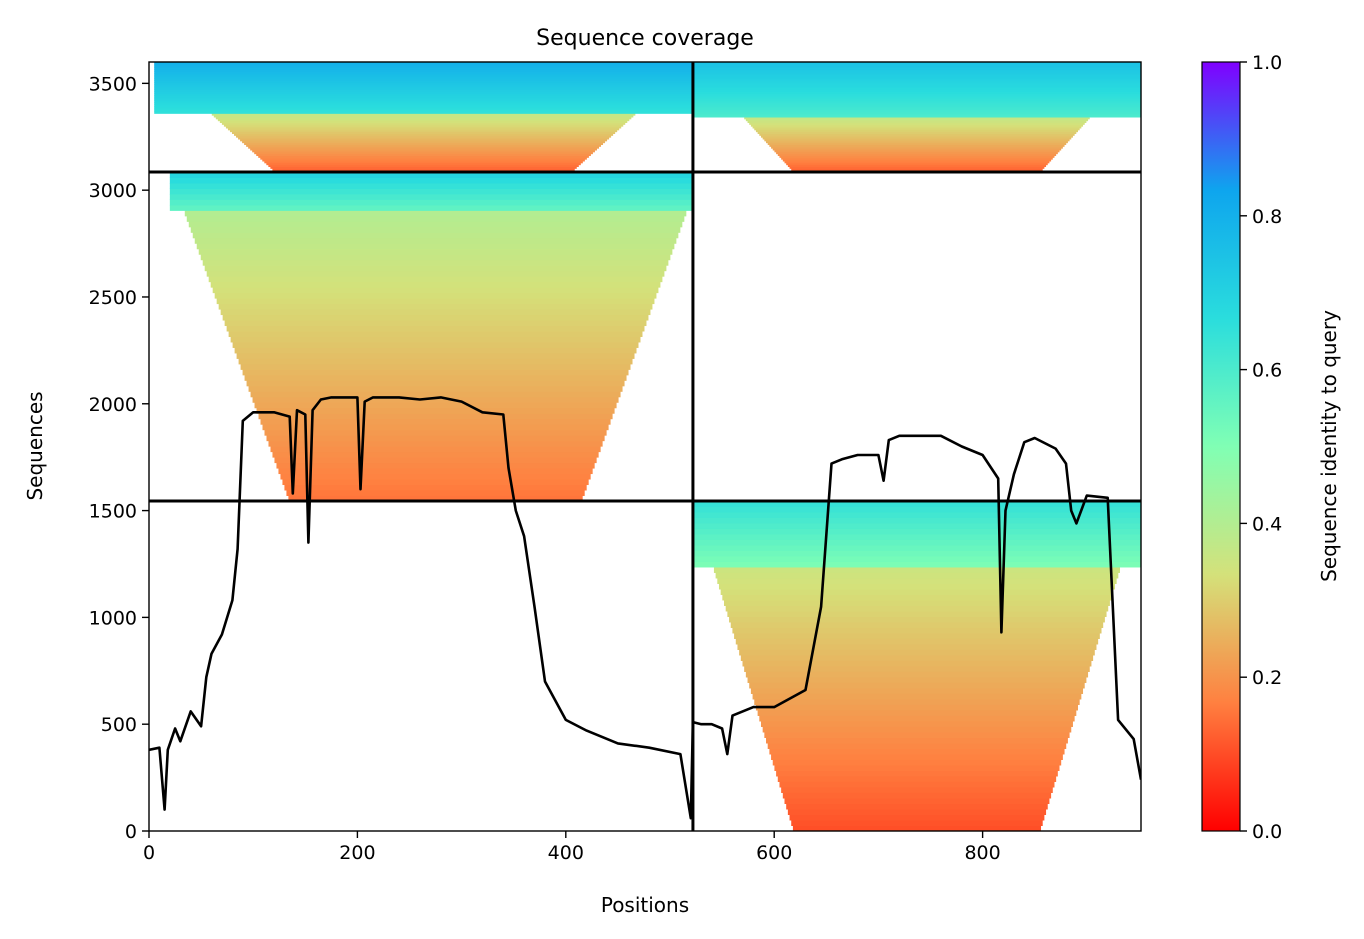  Describe the element at coordinates (774, 853) in the screenshot. I see `x-tick-label: 600` at that location.